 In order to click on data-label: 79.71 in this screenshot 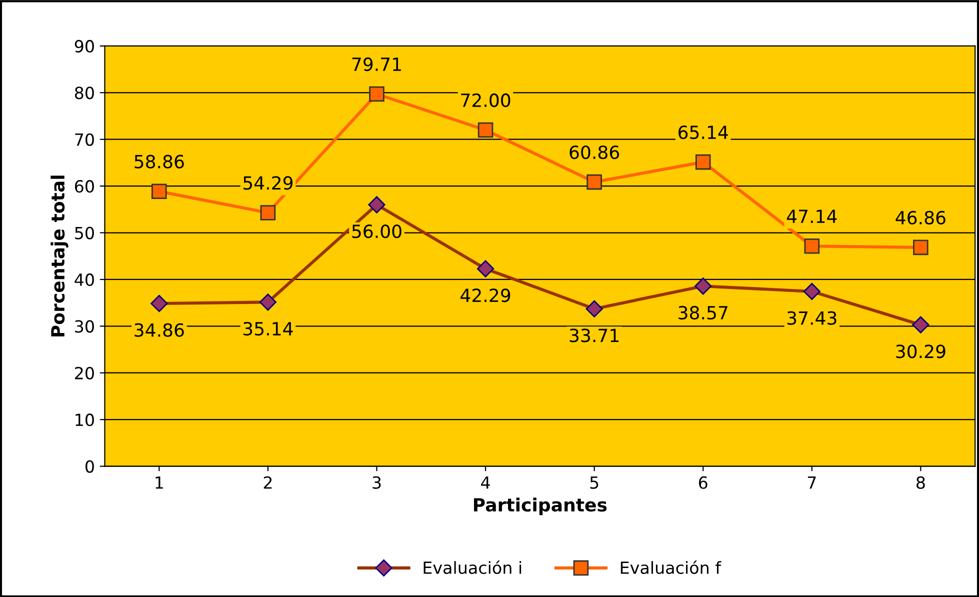, I will do `click(376, 64)`.